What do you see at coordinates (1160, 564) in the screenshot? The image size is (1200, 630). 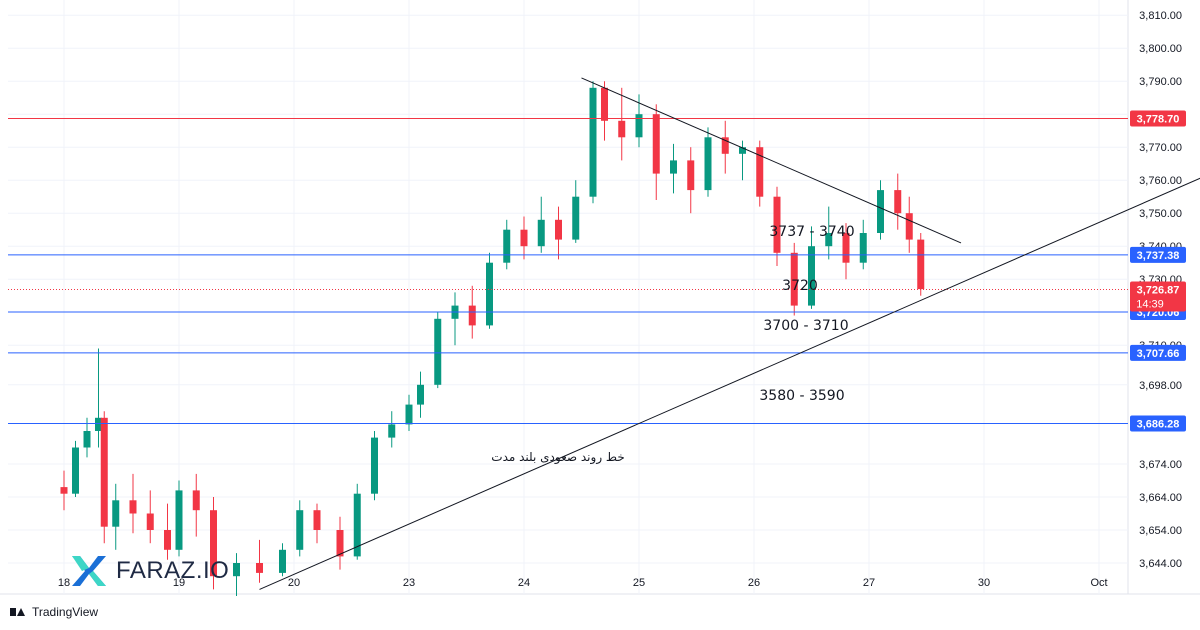 I see `y-tick-label: 3,644.00` at bounding box center [1160, 564].